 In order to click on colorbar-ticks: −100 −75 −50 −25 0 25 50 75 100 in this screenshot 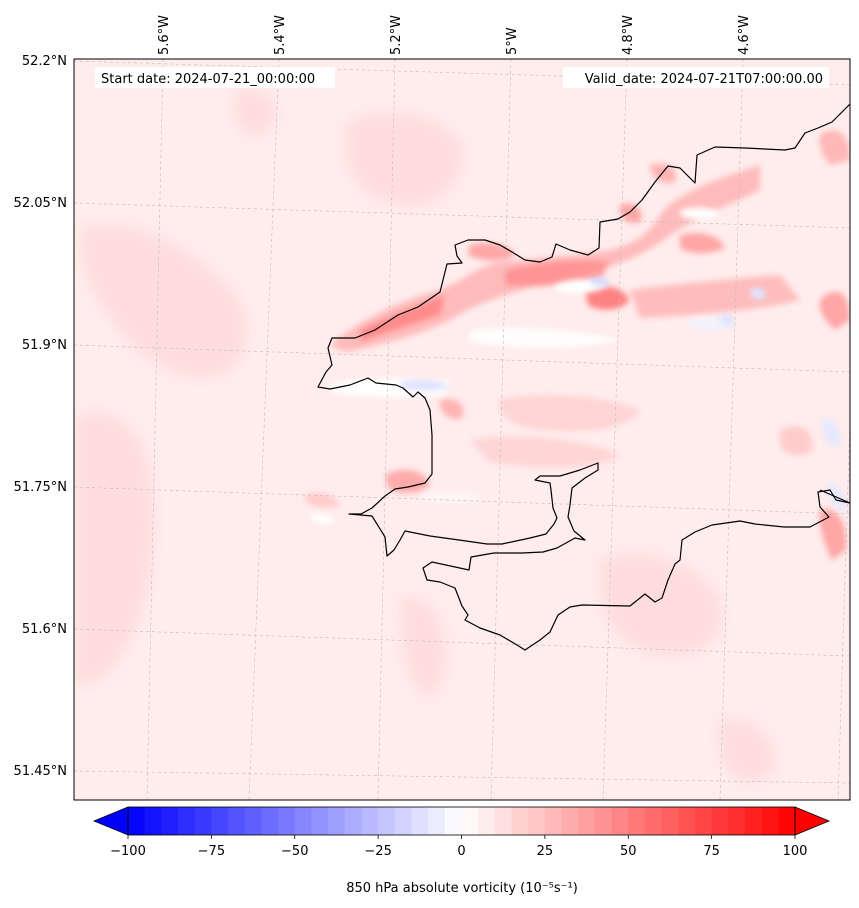, I will do `click(458, 847)`.